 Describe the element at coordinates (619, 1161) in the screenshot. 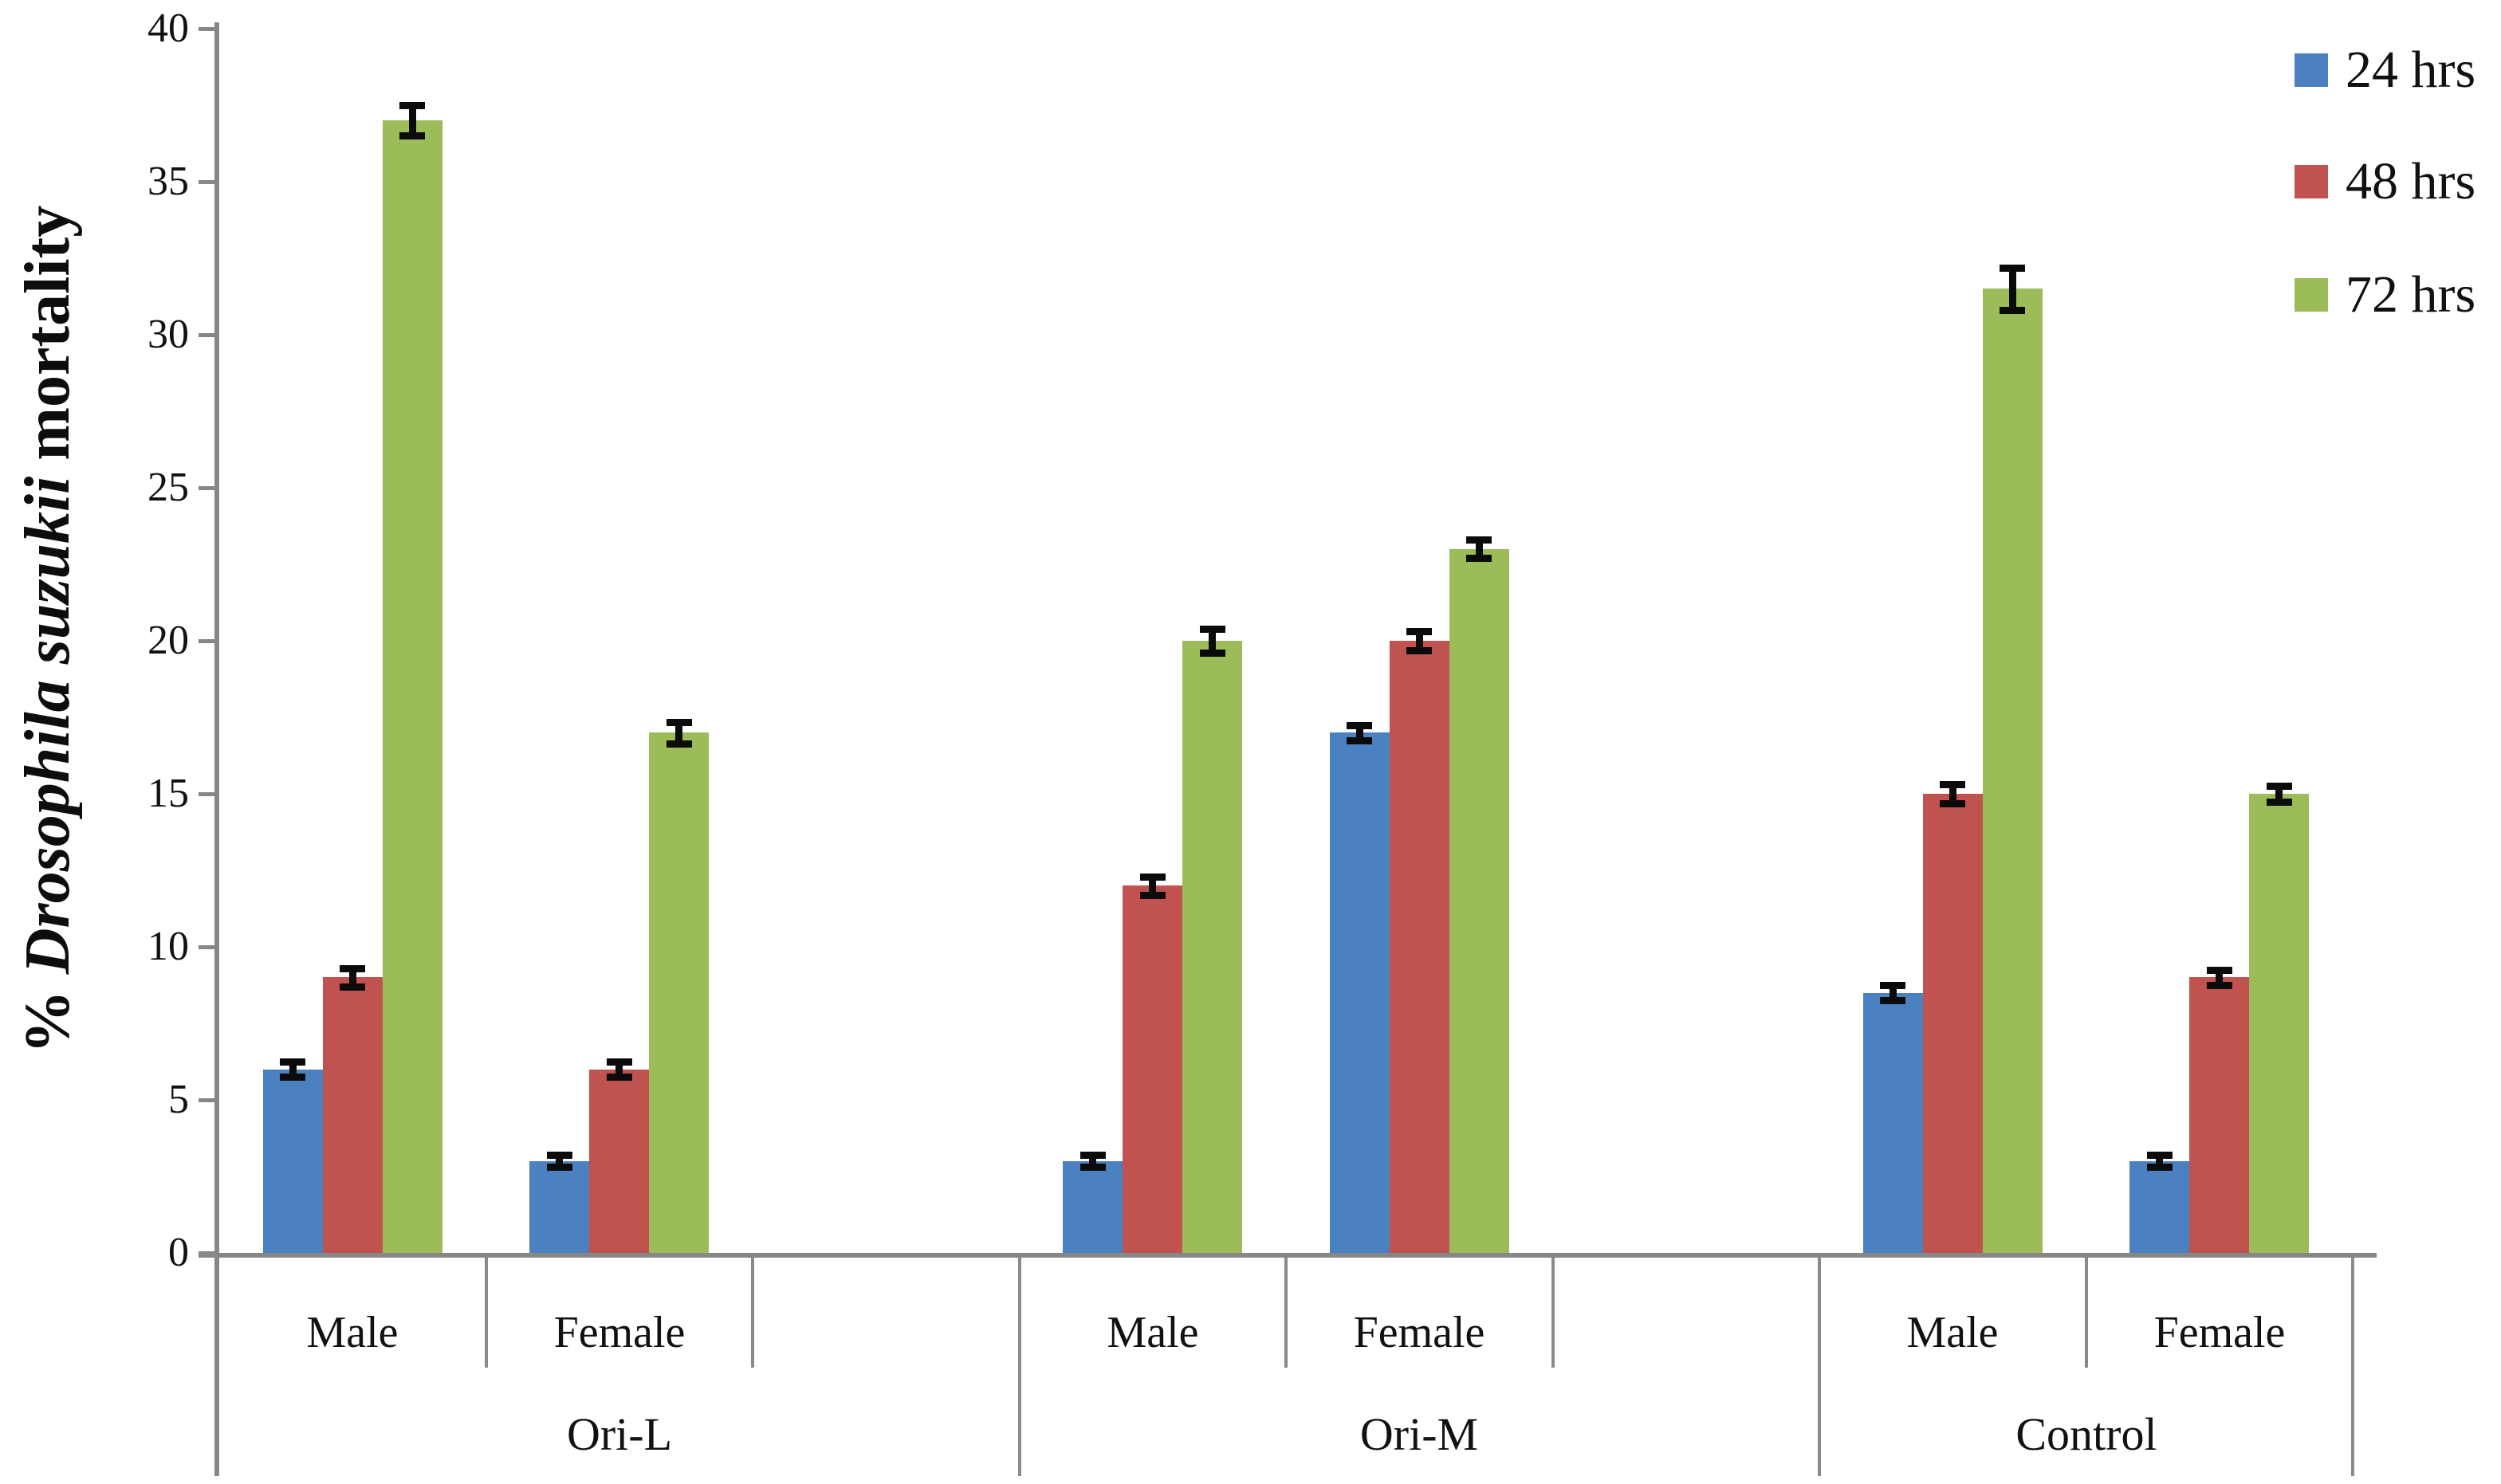

I see `bar-ori-l-female-48-hrs` at that location.